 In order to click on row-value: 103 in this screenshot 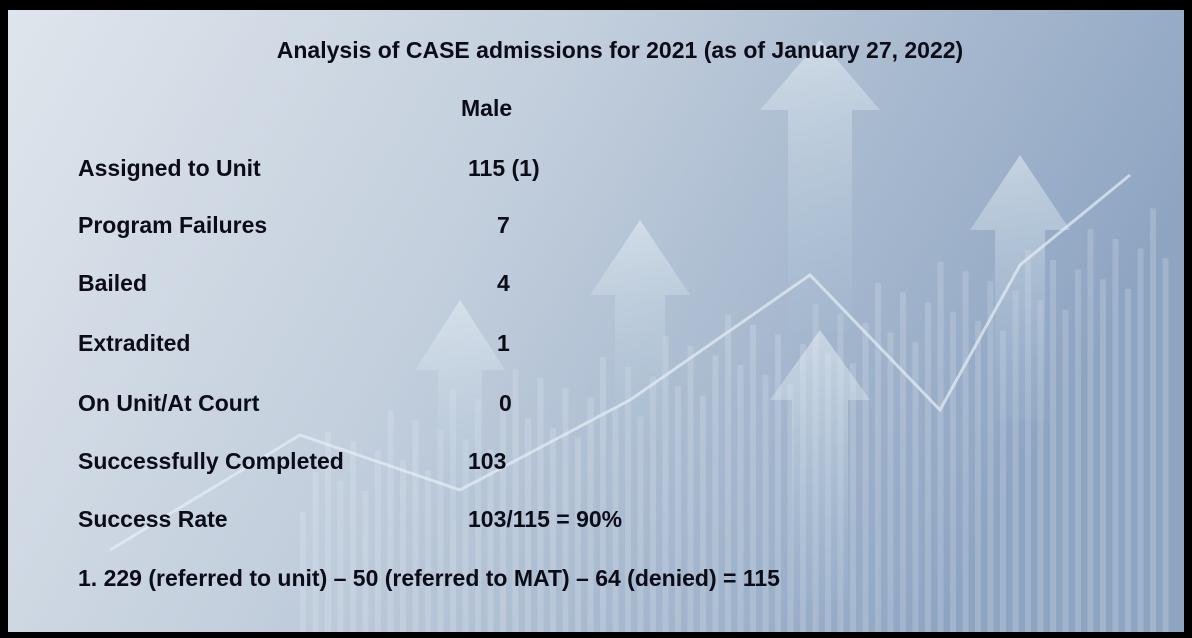, I will do `click(487, 461)`.